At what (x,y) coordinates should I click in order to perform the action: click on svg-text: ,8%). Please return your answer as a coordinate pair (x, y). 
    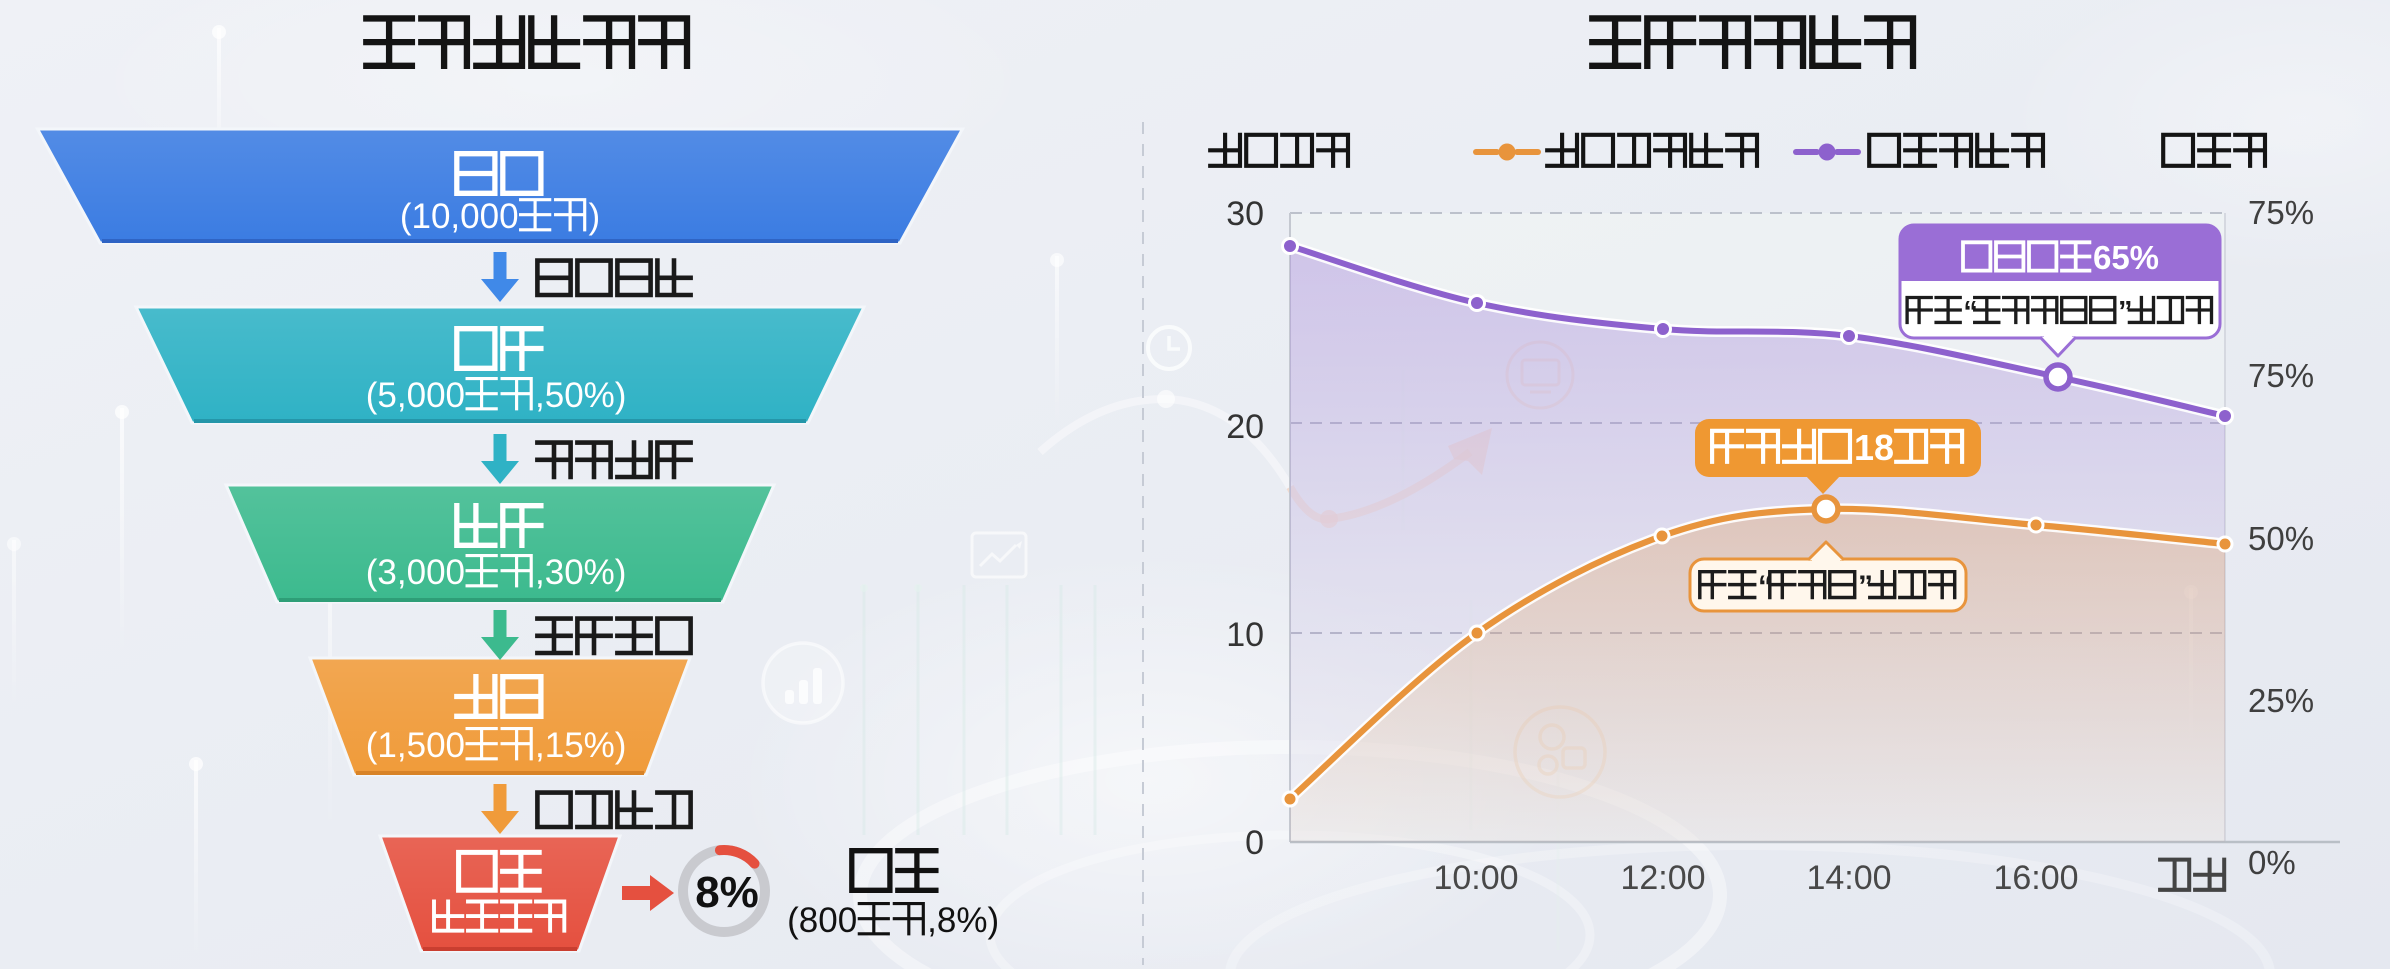
    Looking at the image, I should click on (963, 920).